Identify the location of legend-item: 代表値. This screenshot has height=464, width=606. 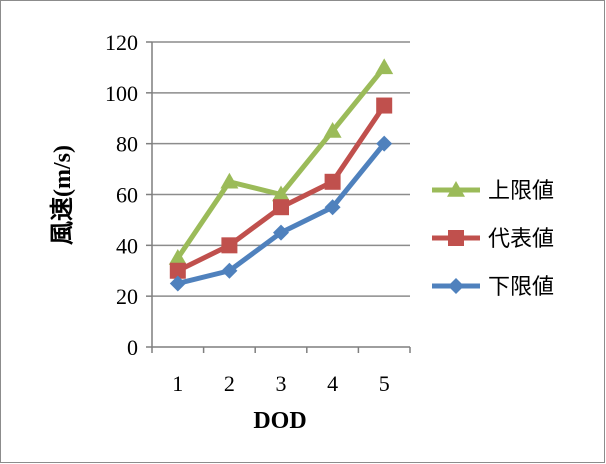
(493, 239).